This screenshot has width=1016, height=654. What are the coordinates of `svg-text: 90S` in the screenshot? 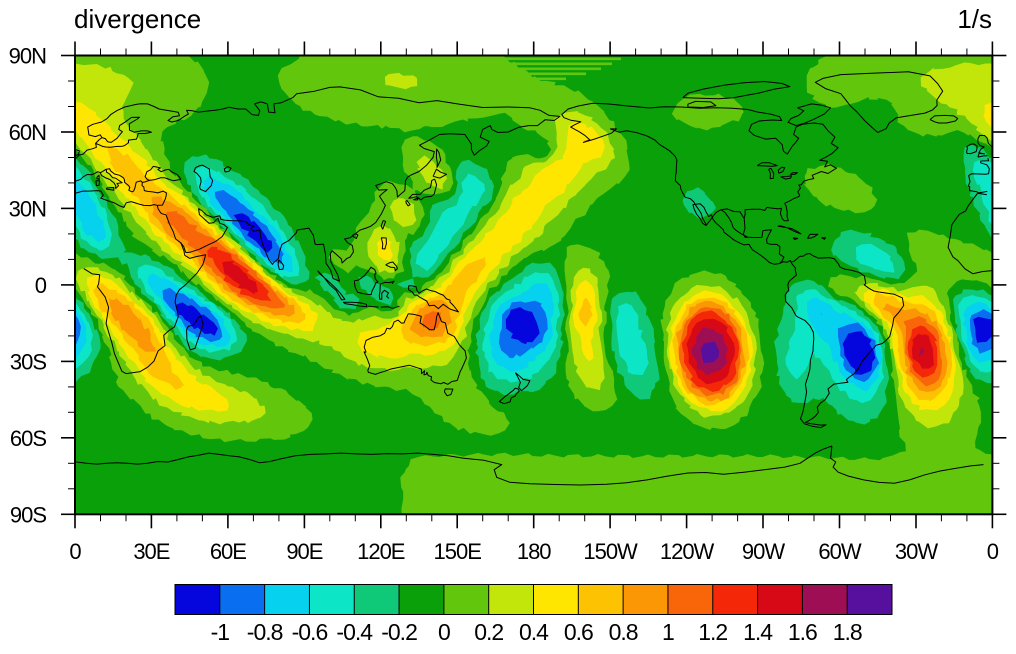 It's located at (28, 514).